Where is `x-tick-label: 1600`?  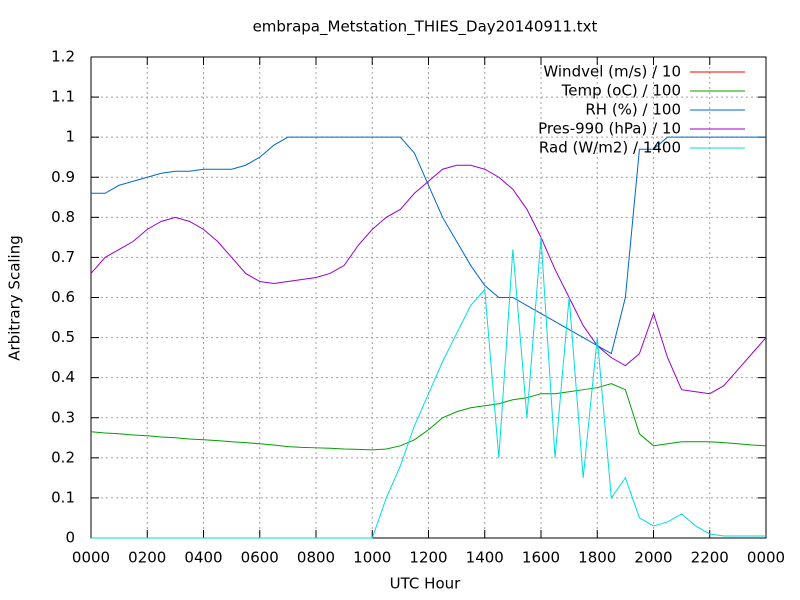 x-tick-label: 1600 is located at coordinates (541, 558).